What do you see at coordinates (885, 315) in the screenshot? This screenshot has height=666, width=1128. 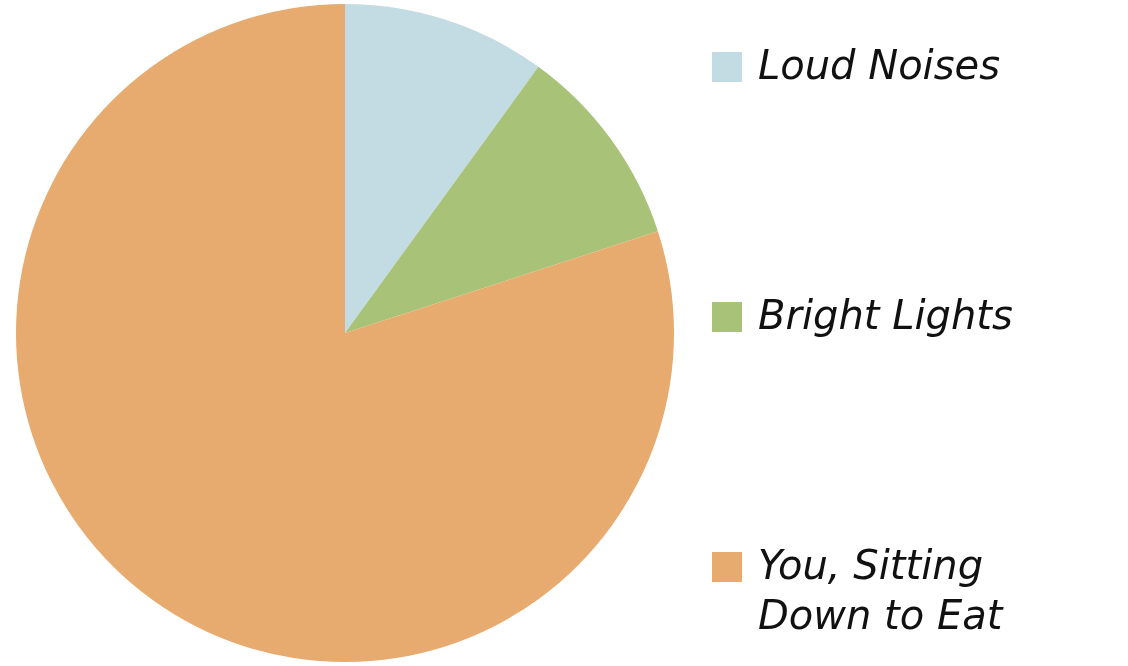 I see `legend-label: Bright Lights` at bounding box center [885, 315].